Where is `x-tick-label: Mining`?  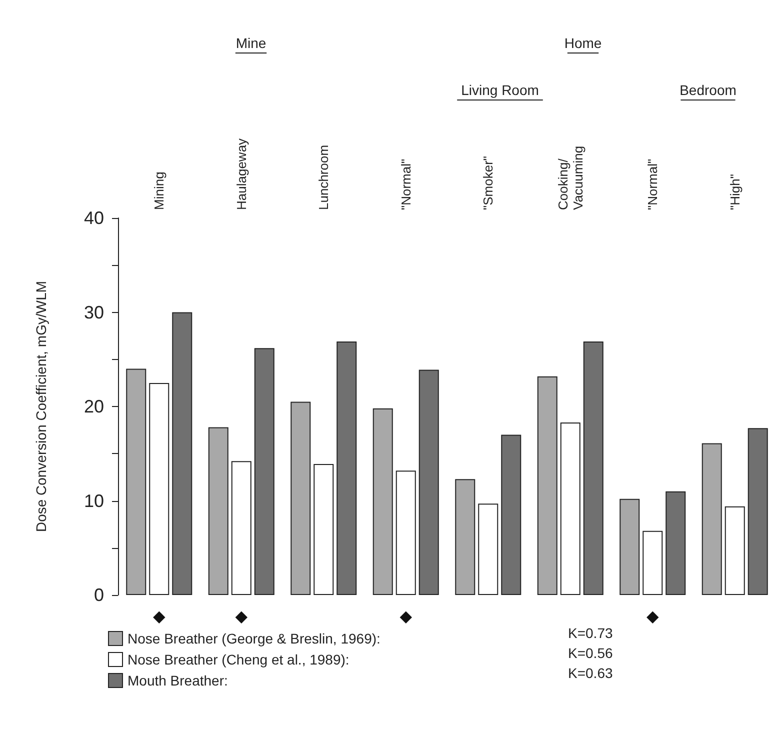 x-tick-label: Mining is located at coordinates (159, 191).